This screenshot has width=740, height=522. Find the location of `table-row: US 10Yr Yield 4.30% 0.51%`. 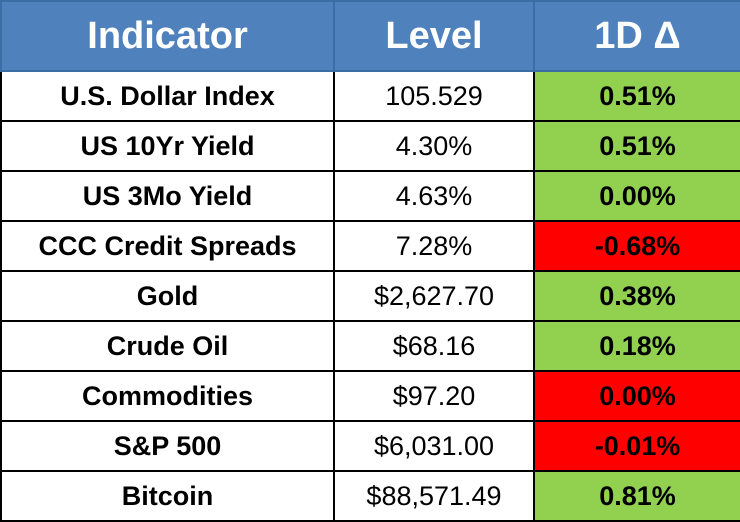

table-row: US 10Yr Yield 4.30% 0.51% is located at coordinates (370, 146).